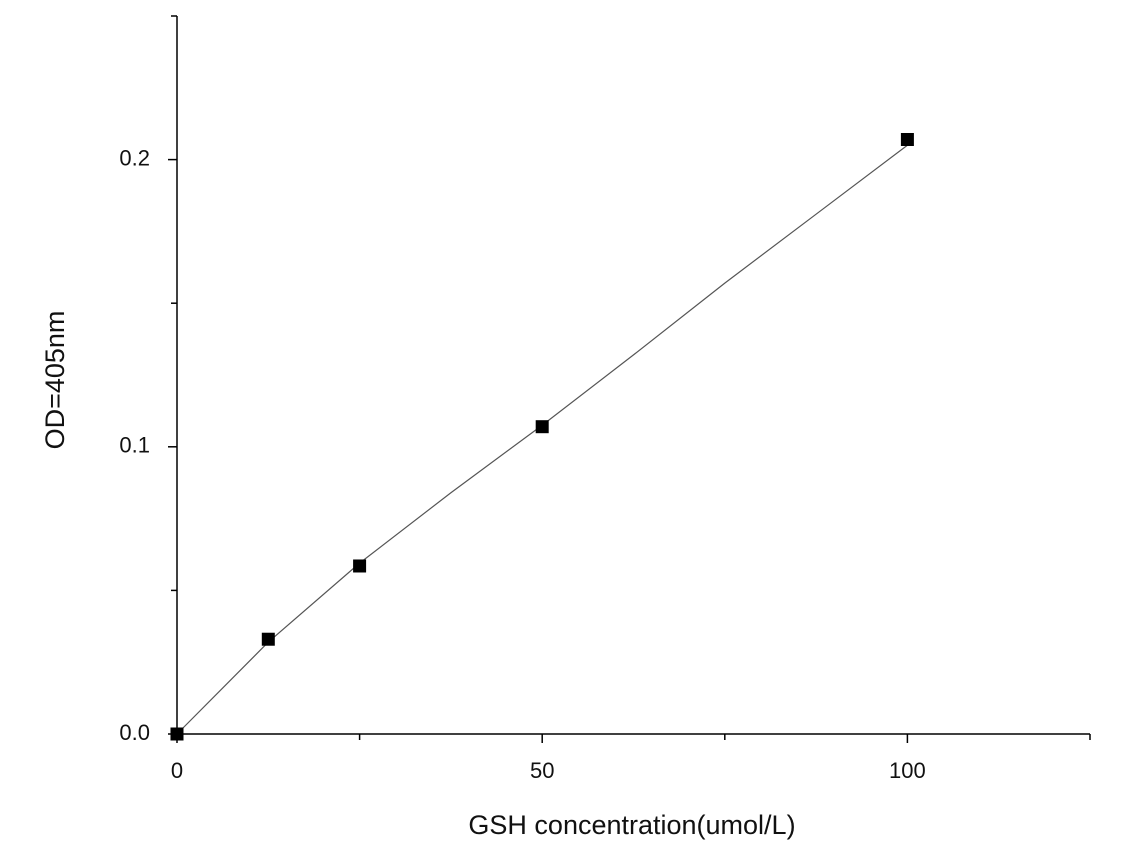 The width and height of the screenshot is (1140, 855). I want to click on x-tick-label: 0, so click(177, 770).